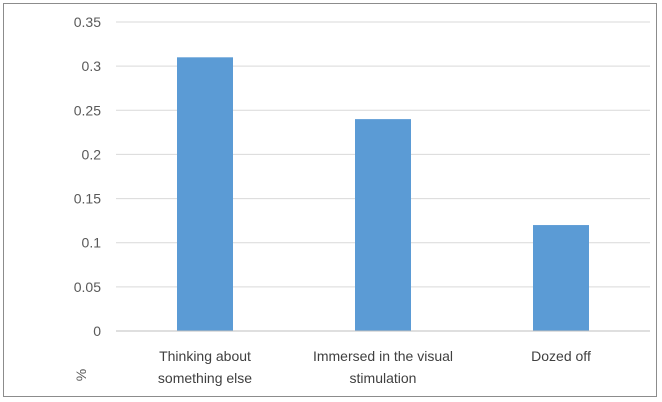 This screenshot has height=402, width=662. I want to click on x-tick-label: Thinking about something else, so click(205, 367).